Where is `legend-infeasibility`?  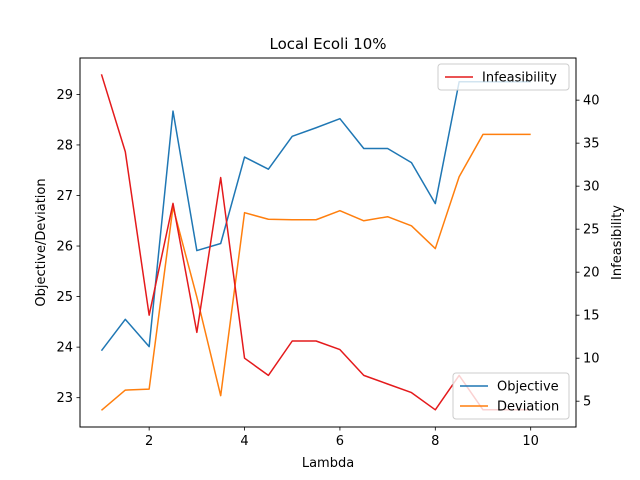
legend-infeasibility is located at coordinates (503, 77).